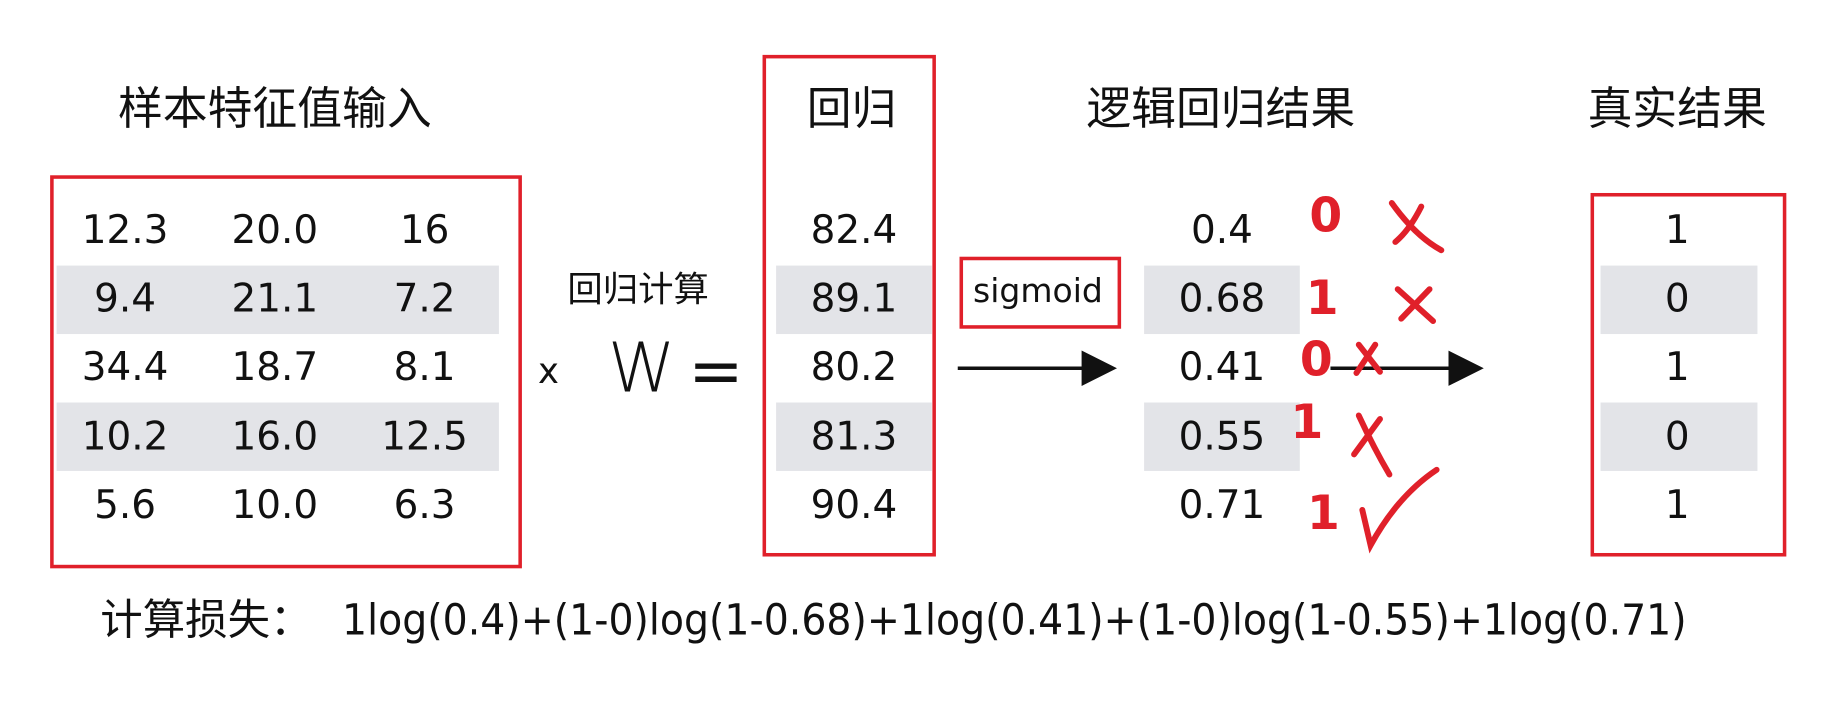  Describe the element at coordinates (125, 505) in the screenshot. I see `input-cell: 5.6` at that location.